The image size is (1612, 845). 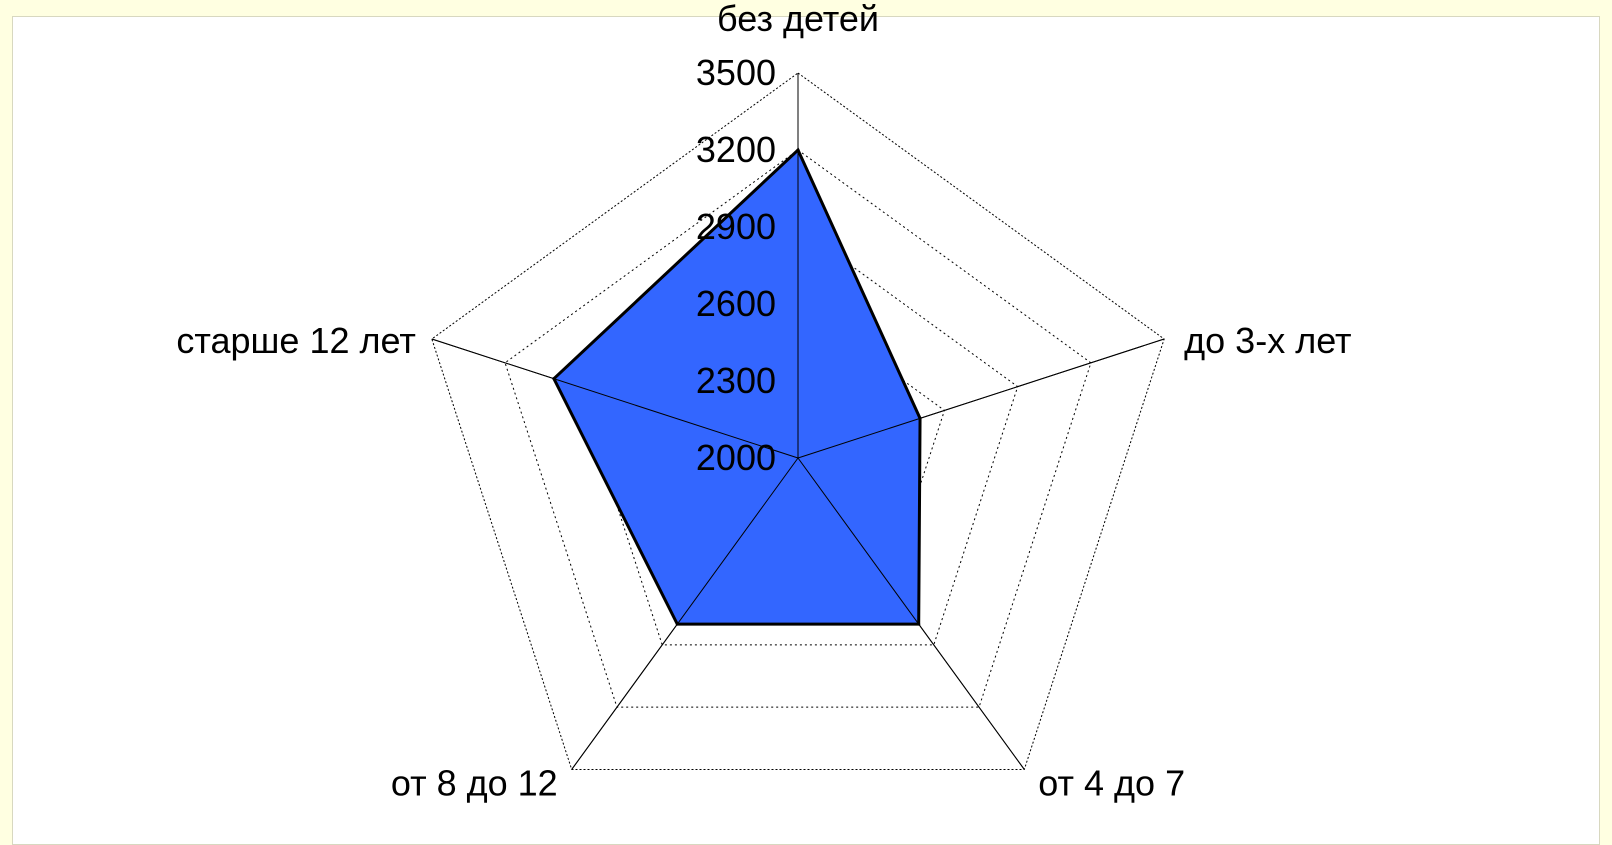 I want to click on category-label-0: без детей, so click(x=798, y=19).